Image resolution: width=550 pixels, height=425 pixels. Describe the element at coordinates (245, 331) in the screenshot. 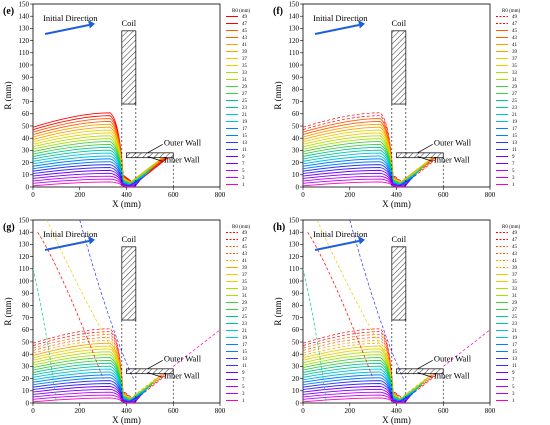

I see `legend-entry: 21` at that location.